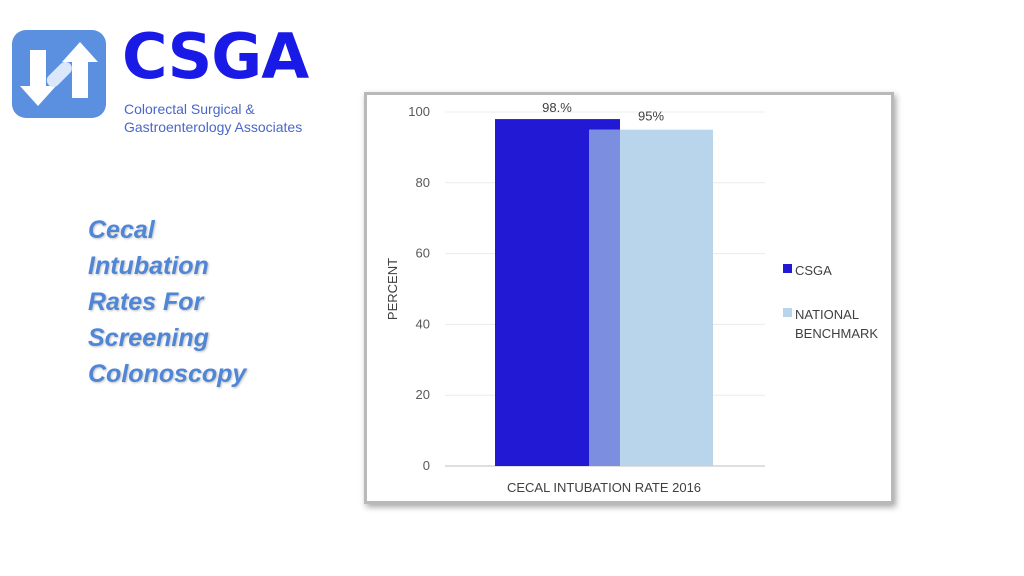 The height and width of the screenshot is (576, 1024). What do you see at coordinates (38, 78) in the screenshot?
I see `logo-arrow-down` at bounding box center [38, 78].